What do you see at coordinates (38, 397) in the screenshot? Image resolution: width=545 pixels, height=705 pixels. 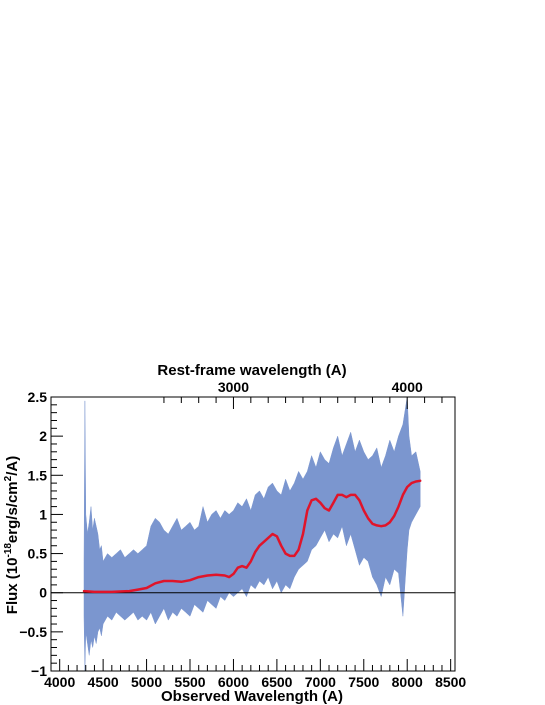 I see `y-tick-label: 2.5` at bounding box center [38, 397].